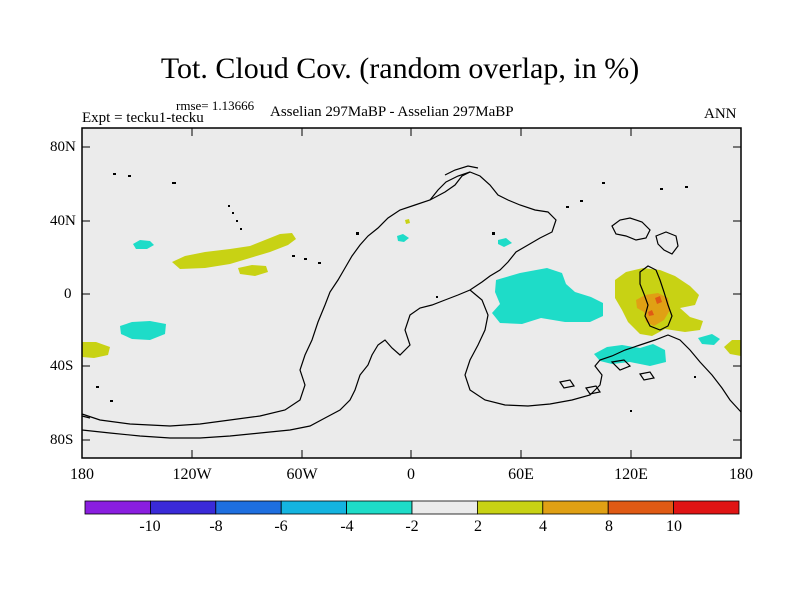 Image resolution: width=800 pixels, height=600 pixels. Describe the element at coordinates (674, 526) in the screenshot. I see `colorbar-label: 10` at that location.